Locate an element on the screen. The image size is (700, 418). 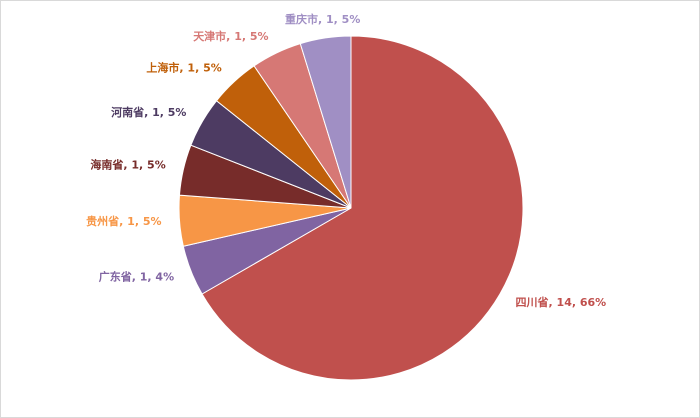
data-label: 四川省, 14, 66% is located at coordinates (561, 302).